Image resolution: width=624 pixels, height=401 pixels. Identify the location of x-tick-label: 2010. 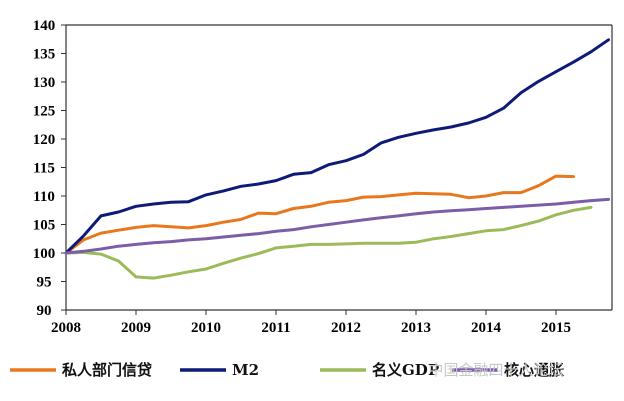
(206, 328).